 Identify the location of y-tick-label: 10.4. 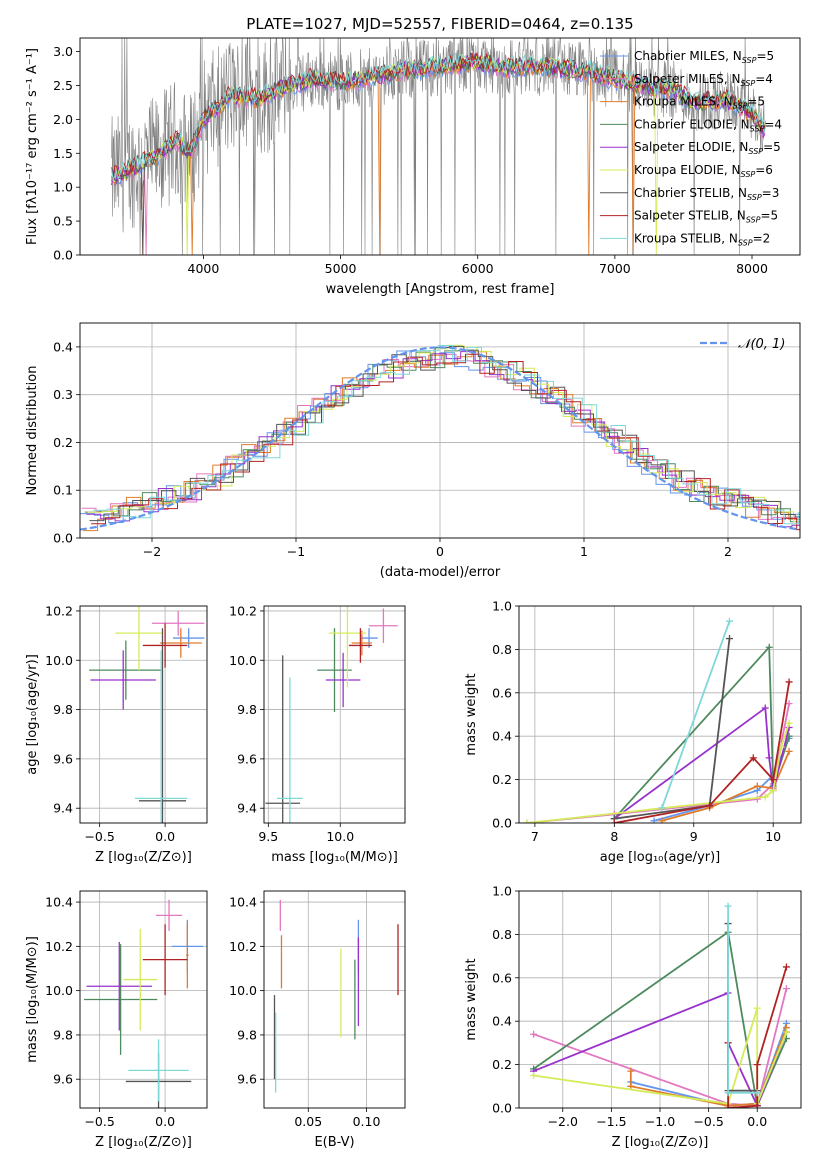
(59, 902).